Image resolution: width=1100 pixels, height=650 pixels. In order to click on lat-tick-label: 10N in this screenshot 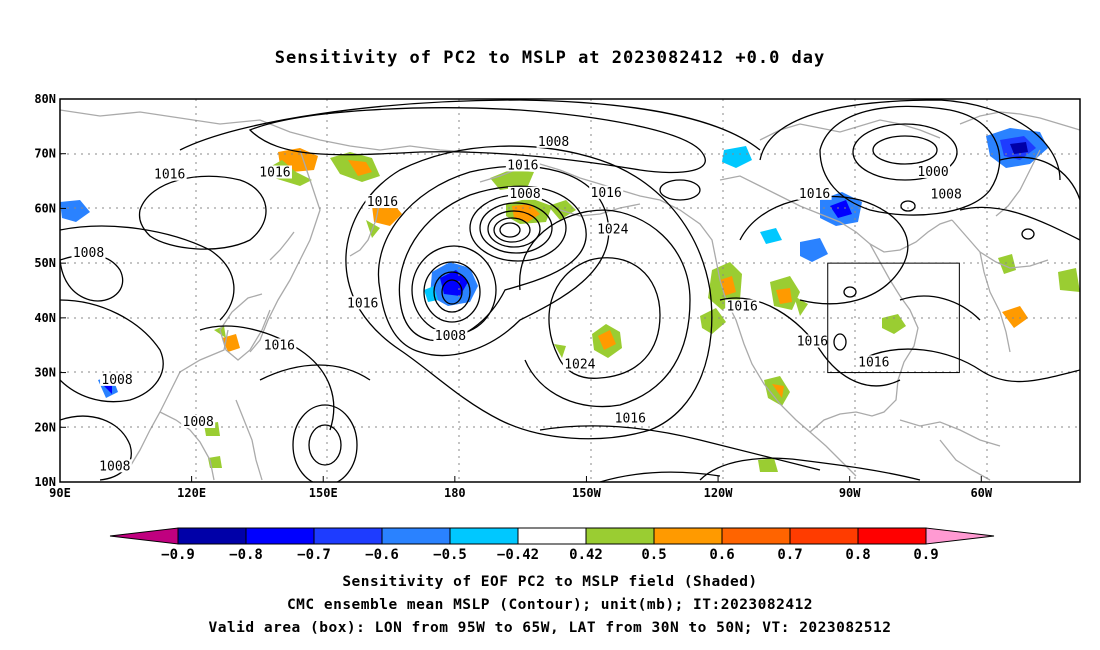, I will do `click(45, 482)`.